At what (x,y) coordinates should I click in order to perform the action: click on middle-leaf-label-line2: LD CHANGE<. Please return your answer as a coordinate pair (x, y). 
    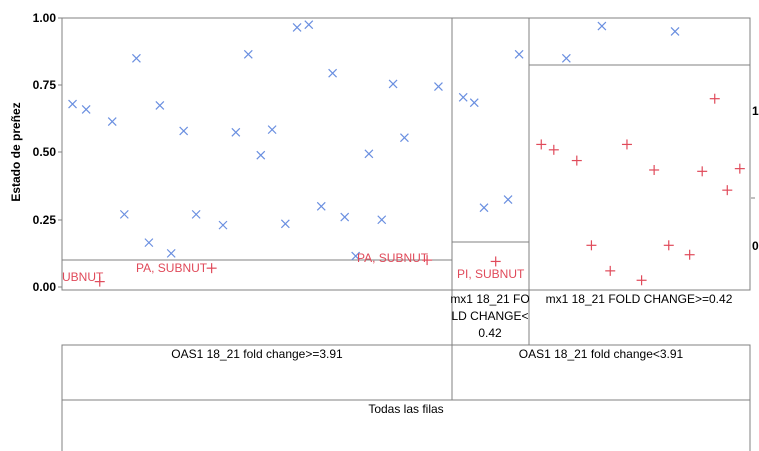
    Looking at the image, I should click on (489, 316).